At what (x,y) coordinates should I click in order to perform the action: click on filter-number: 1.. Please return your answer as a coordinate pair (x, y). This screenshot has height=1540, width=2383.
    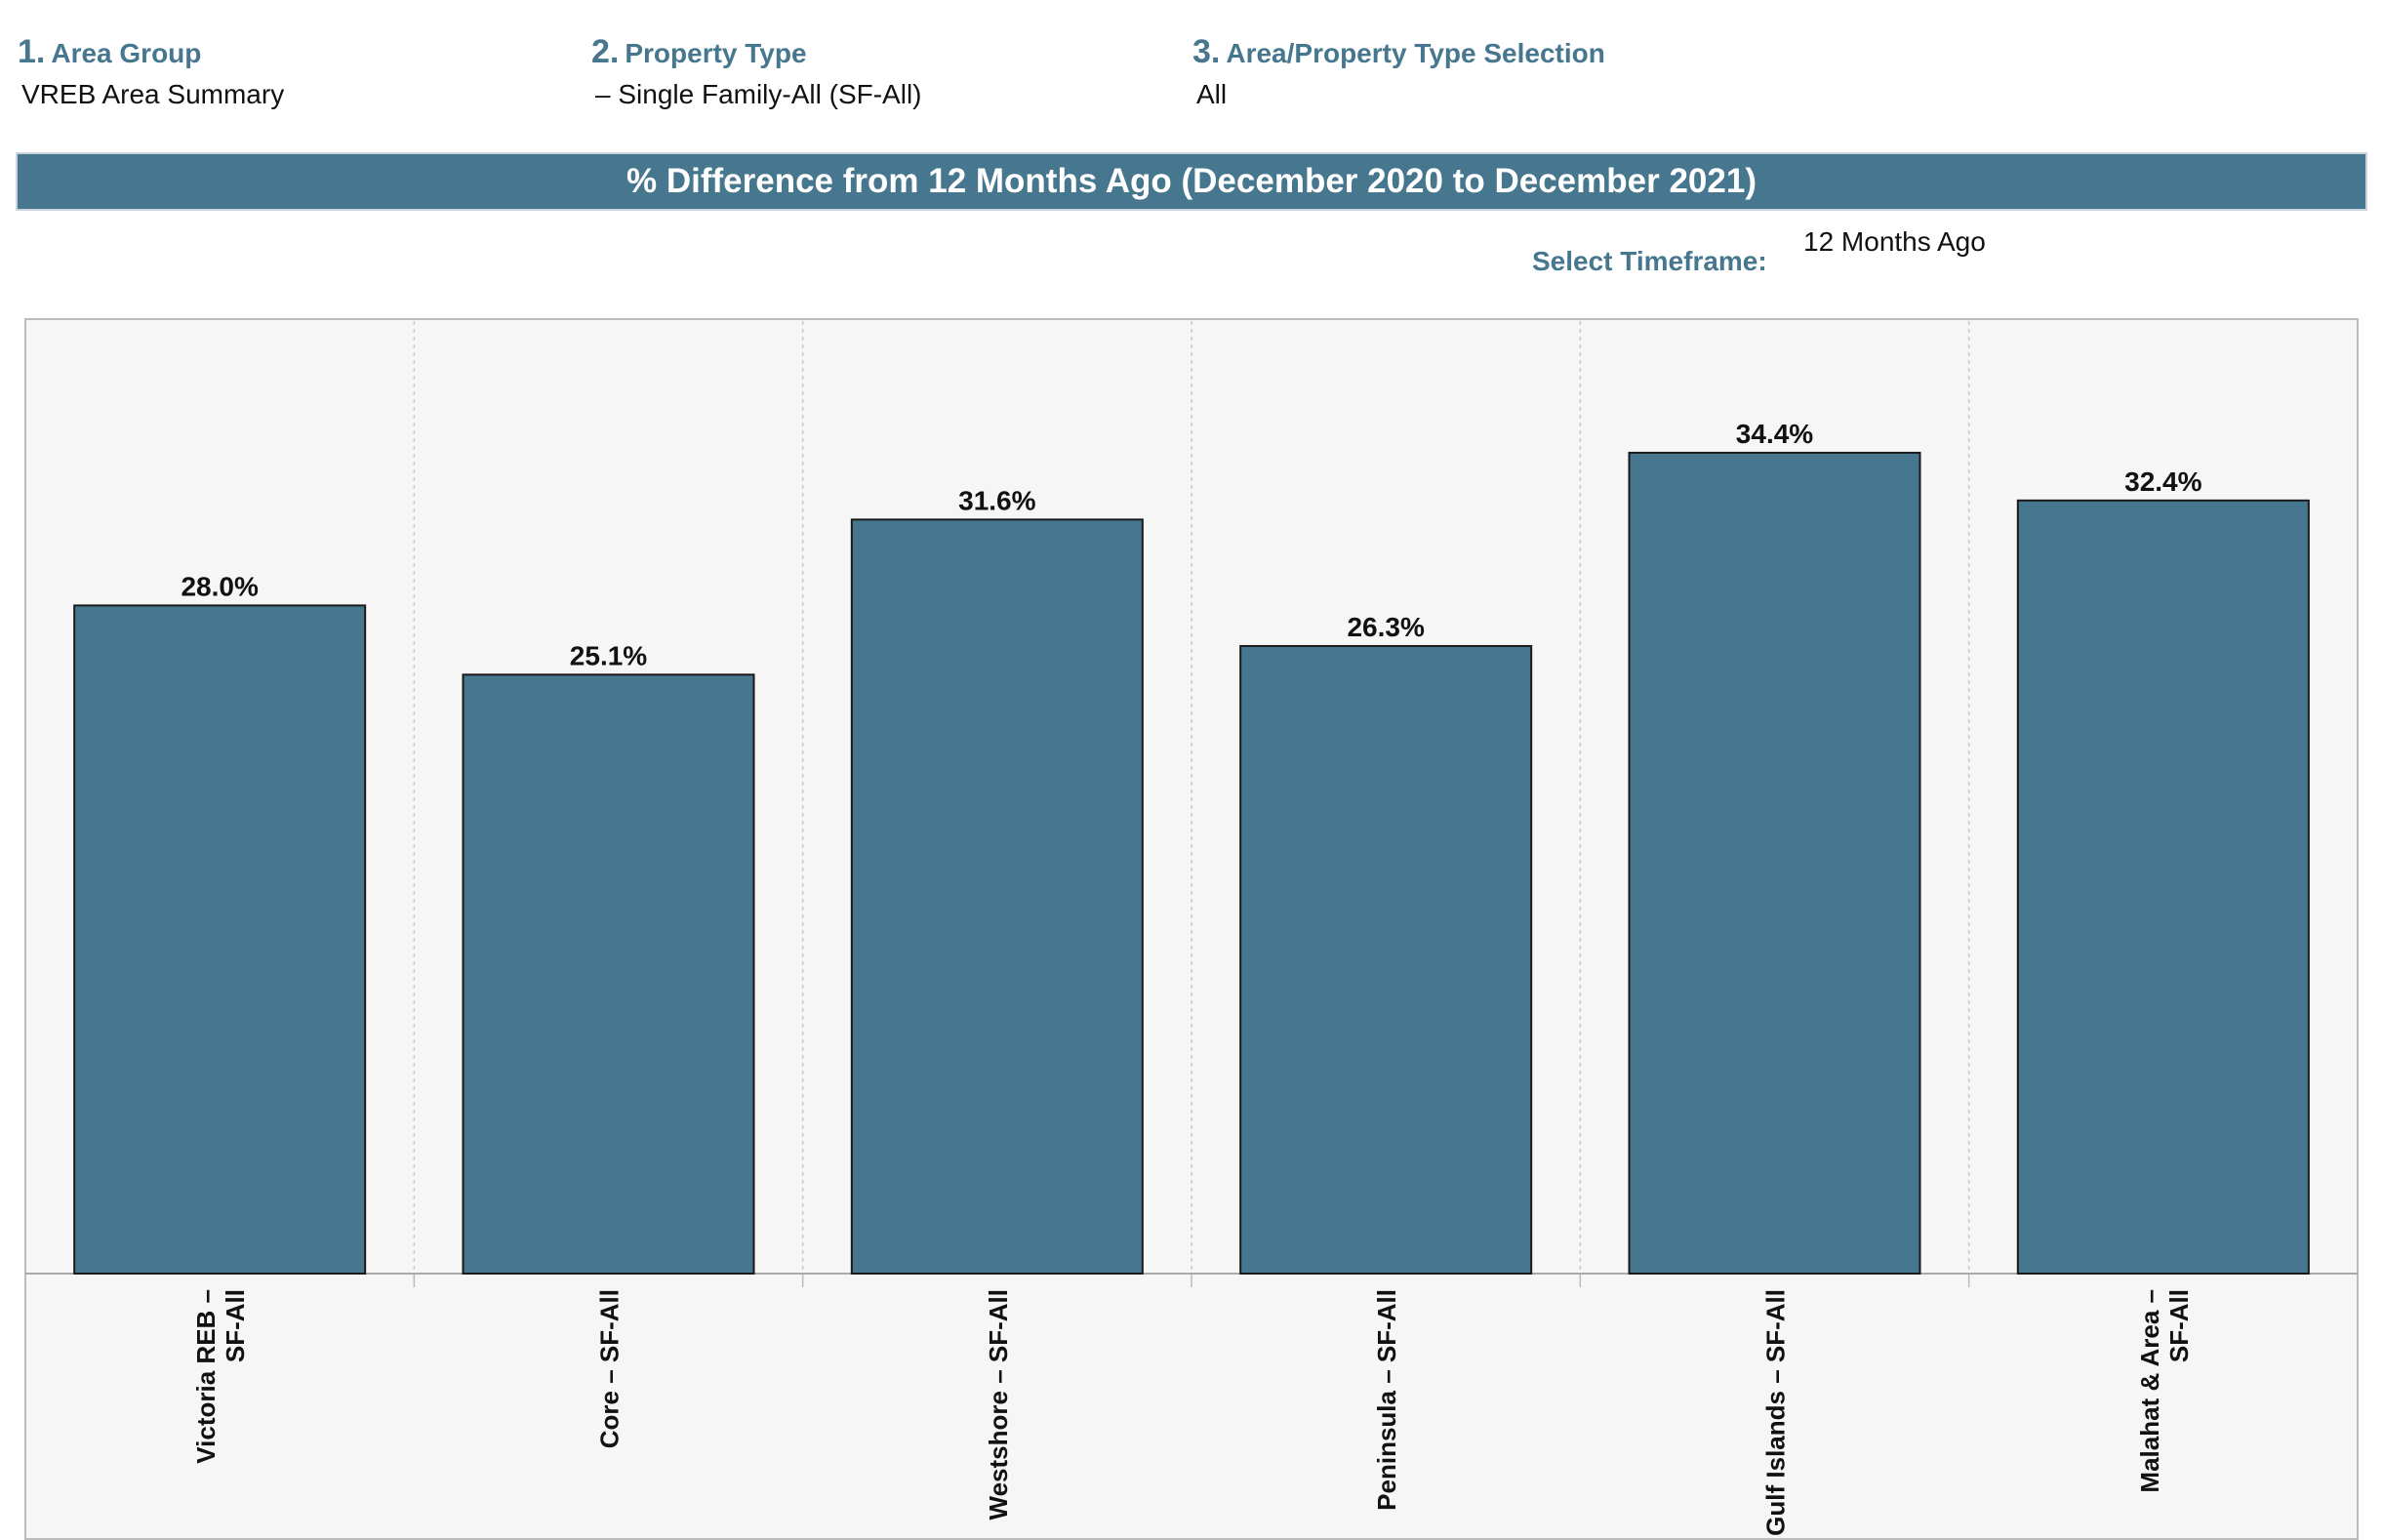
    Looking at the image, I should click on (32, 51).